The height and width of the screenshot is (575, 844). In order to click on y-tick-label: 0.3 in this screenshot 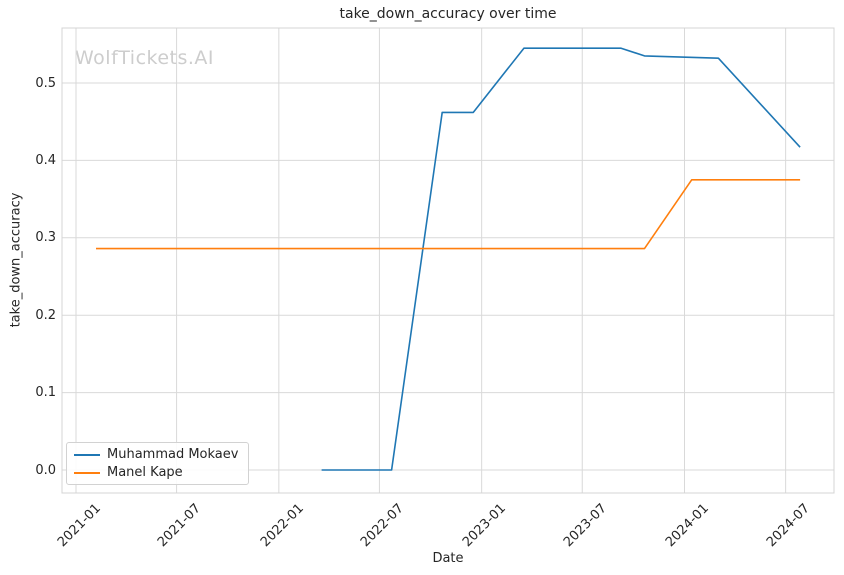, I will do `click(45, 238)`.